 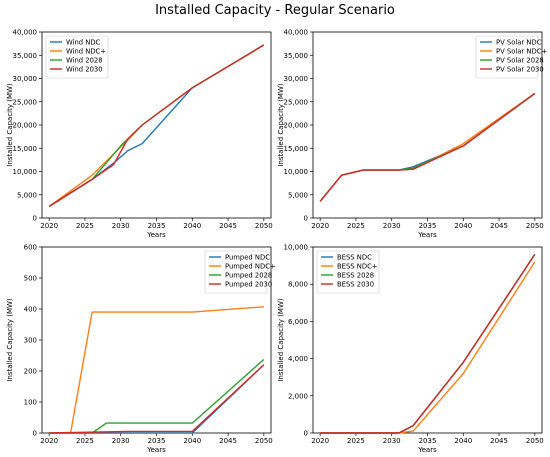 I want to click on legend-entry: Pumped 2030, so click(x=248, y=284).